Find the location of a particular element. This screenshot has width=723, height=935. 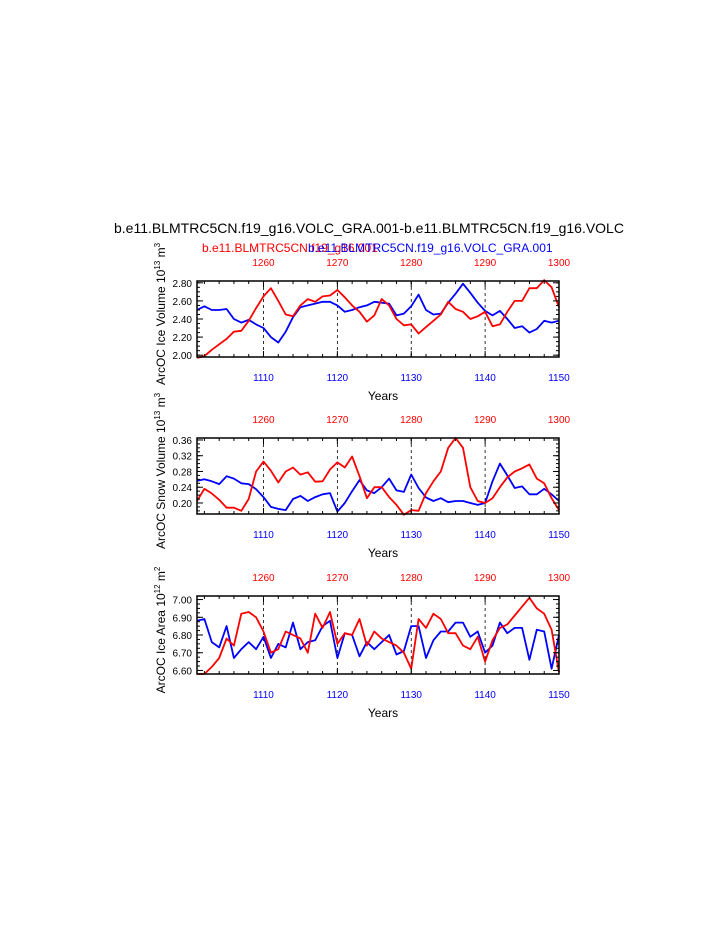

y-axis-label: ArcOC Snow Volume 1013 m3 is located at coordinates (160, 470).